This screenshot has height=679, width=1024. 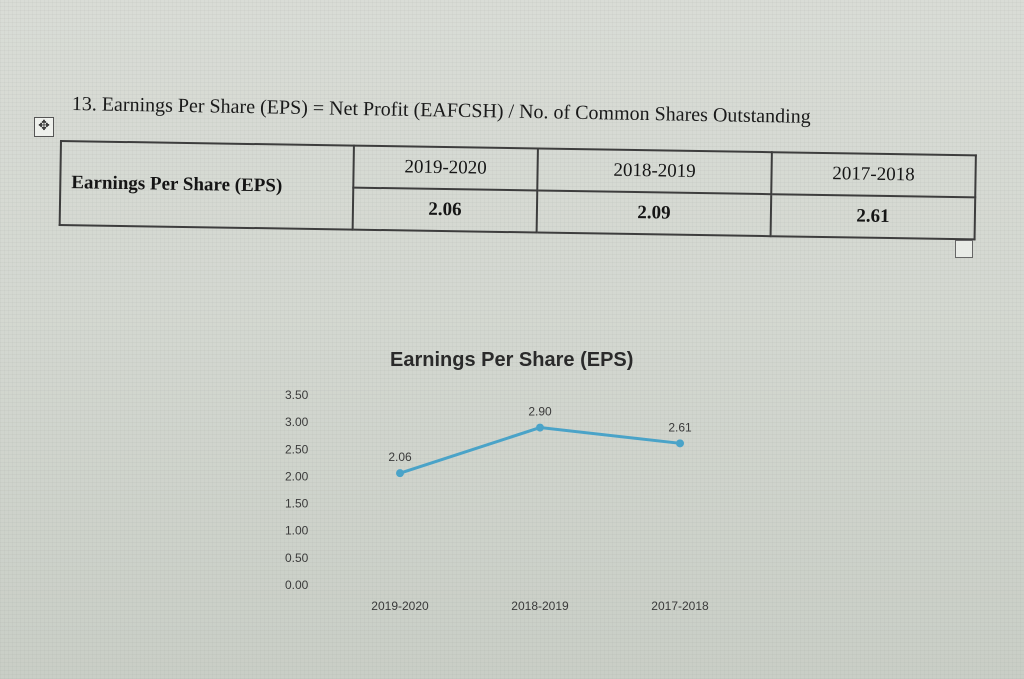 What do you see at coordinates (512, 360) in the screenshot?
I see `chart-title: Earnings Per Share (EPS)` at bounding box center [512, 360].